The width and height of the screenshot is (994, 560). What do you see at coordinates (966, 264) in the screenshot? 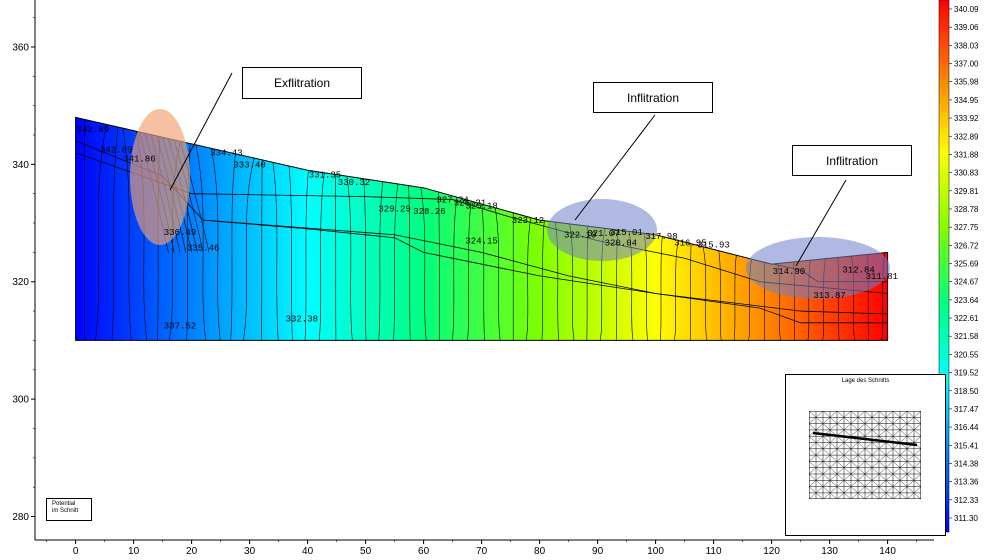
I see `colorbar-label: 325.69` at bounding box center [966, 264].